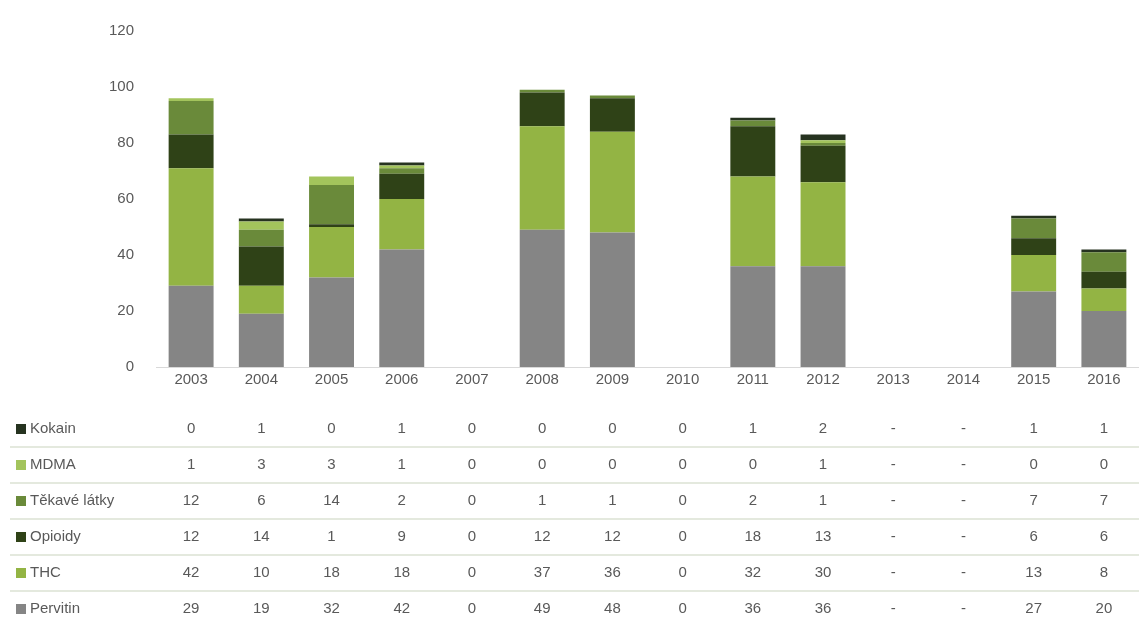 This screenshot has height=621, width=1139. What do you see at coordinates (823, 379) in the screenshot?
I see `x-tick-label: 2012` at bounding box center [823, 379].